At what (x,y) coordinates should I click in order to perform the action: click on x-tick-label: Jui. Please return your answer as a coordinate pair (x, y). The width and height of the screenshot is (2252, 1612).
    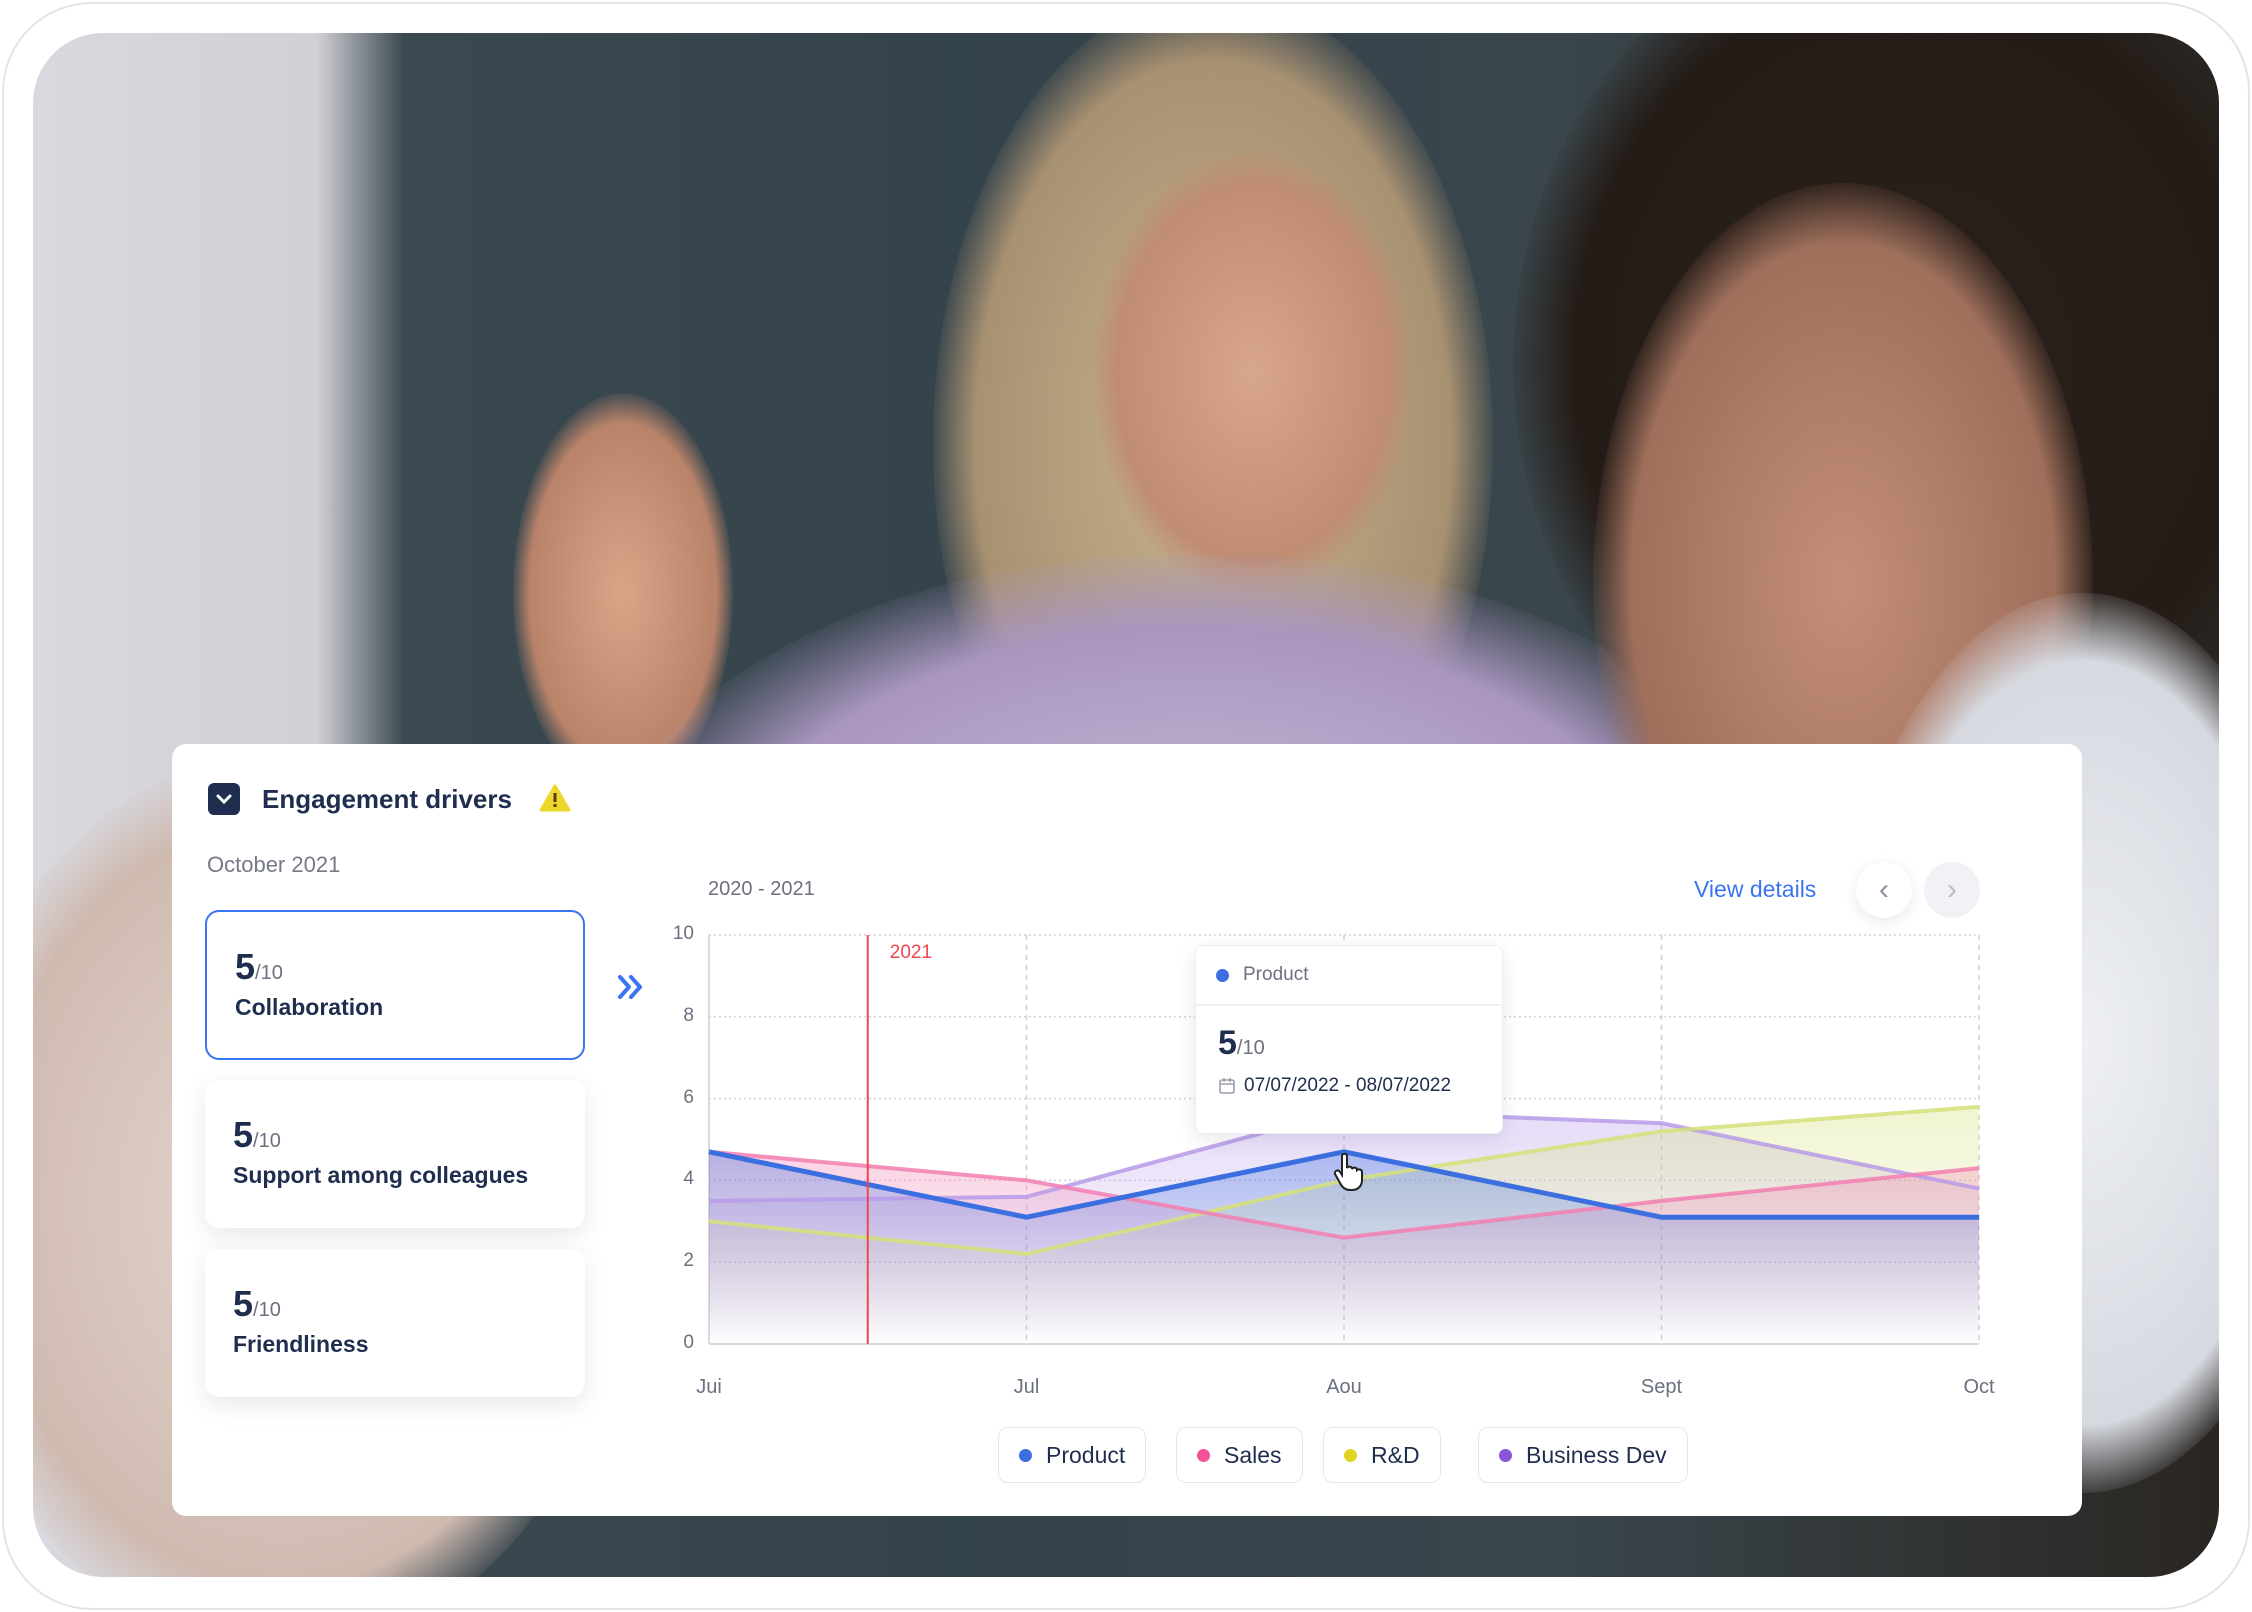
    Looking at the image, I should click on (709, 1387).